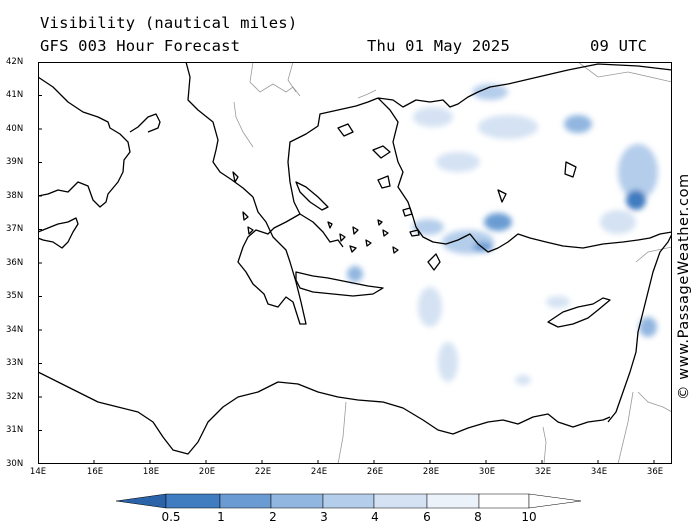 The height and width of the screenshot is (525, 700). Describe the element at coordinates (599, 472) in the screenshot. I see `lon-label: 34E` at that location.